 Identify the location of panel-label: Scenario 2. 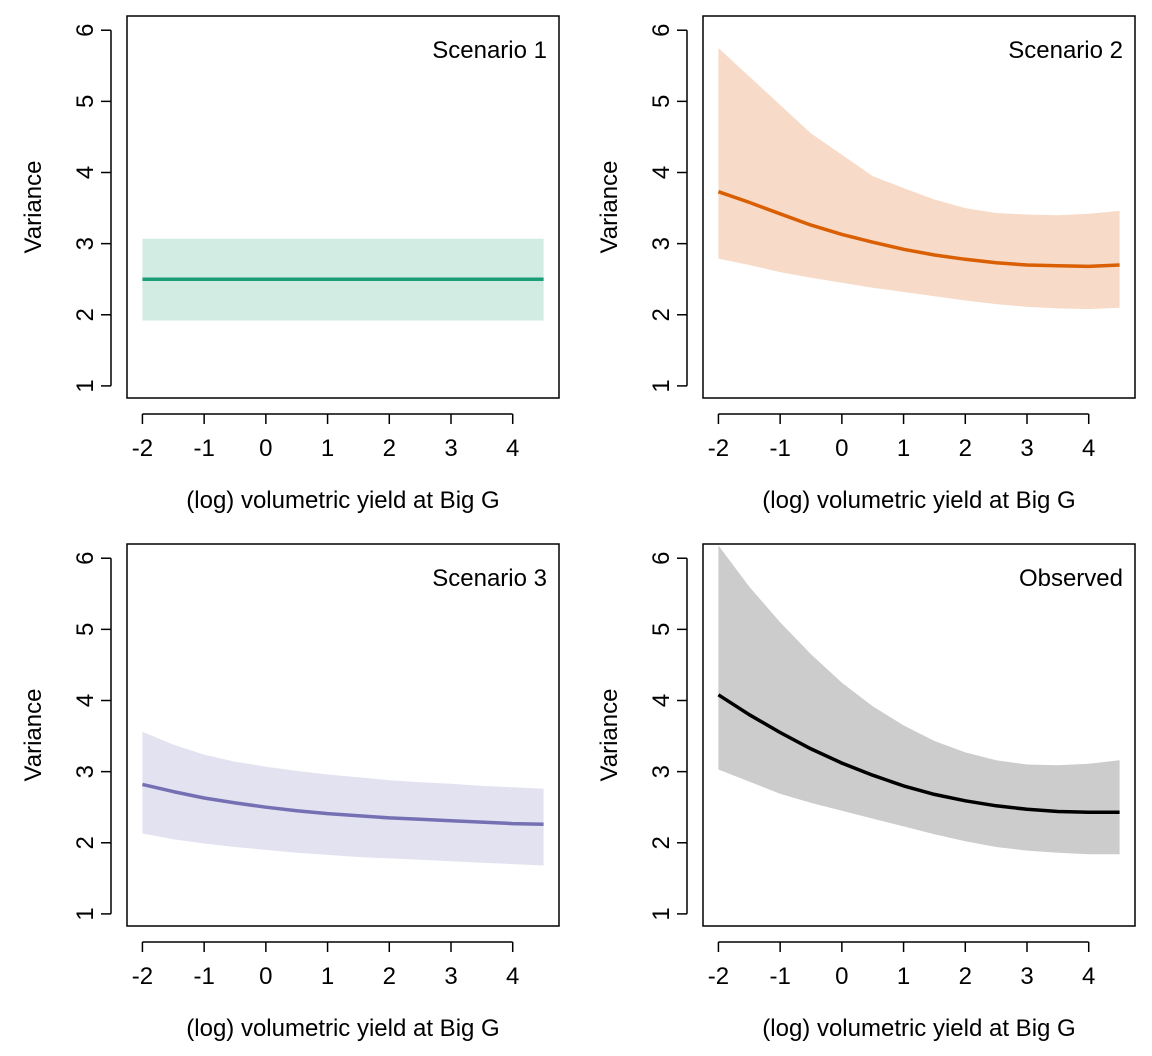
(1065, 50).